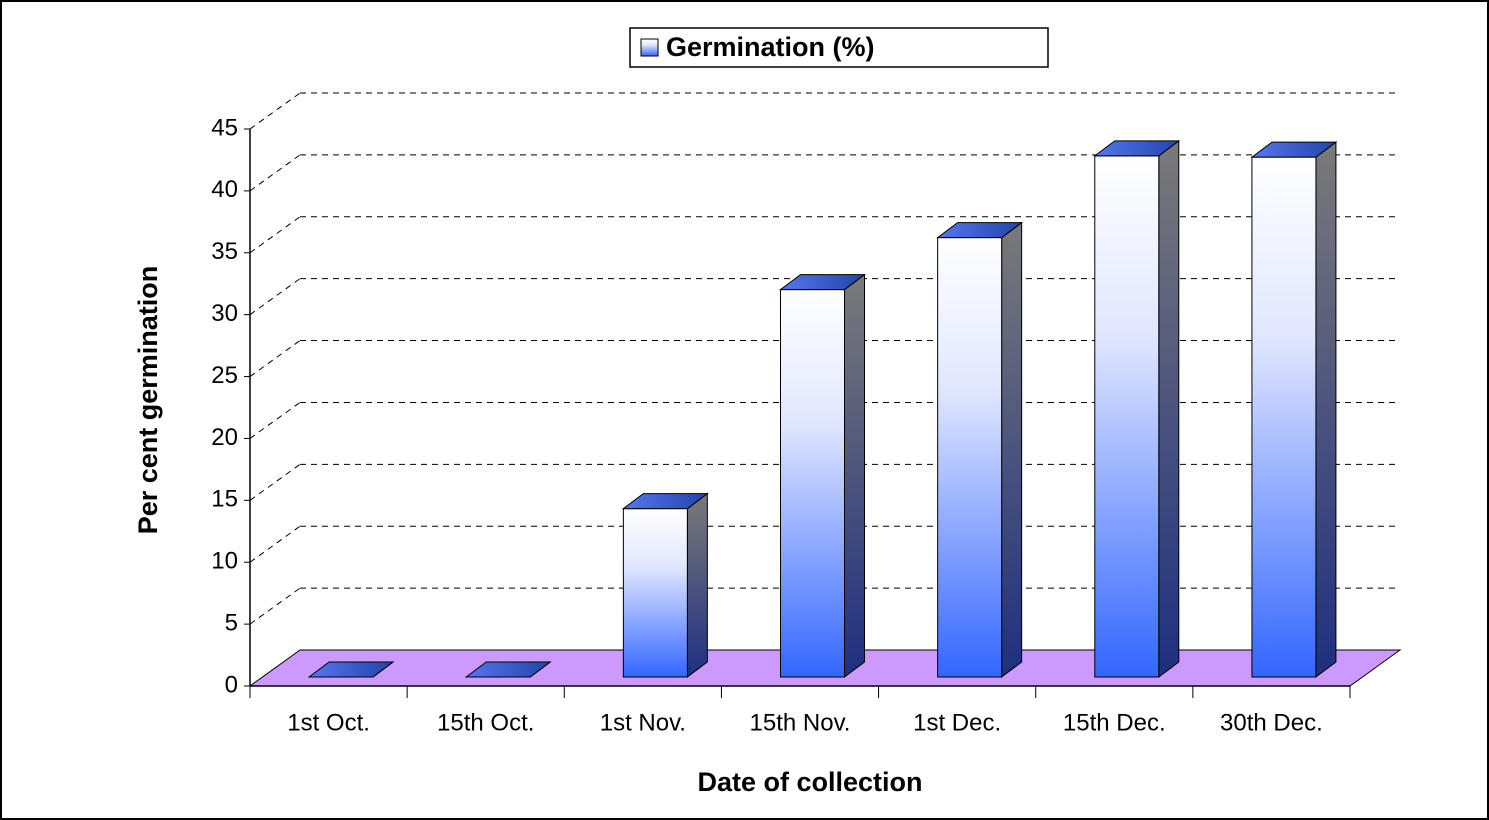  I want to click on legend: Germination (%), so click(839, 47).